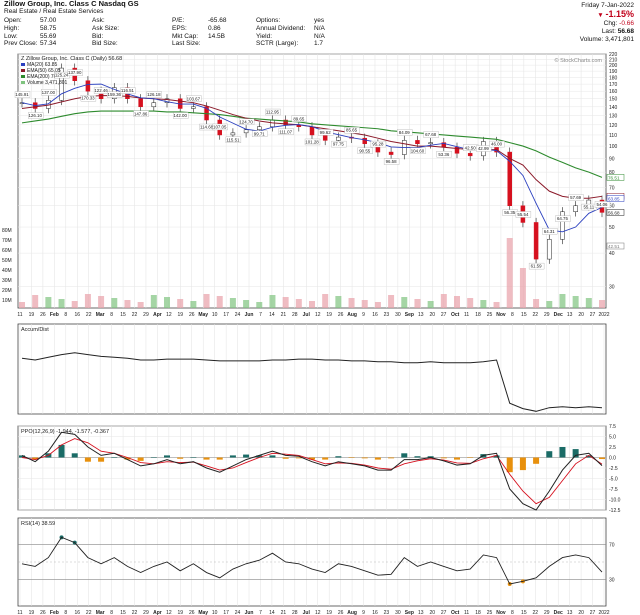 This screenshot has width=640, height=615. I want to click on x-tick-label: 10, so click(215, 612).